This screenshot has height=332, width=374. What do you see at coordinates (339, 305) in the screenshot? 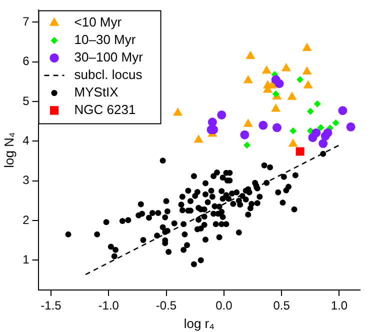
I see `x-tick-label: 1.0` at bounding box center [339, 305].